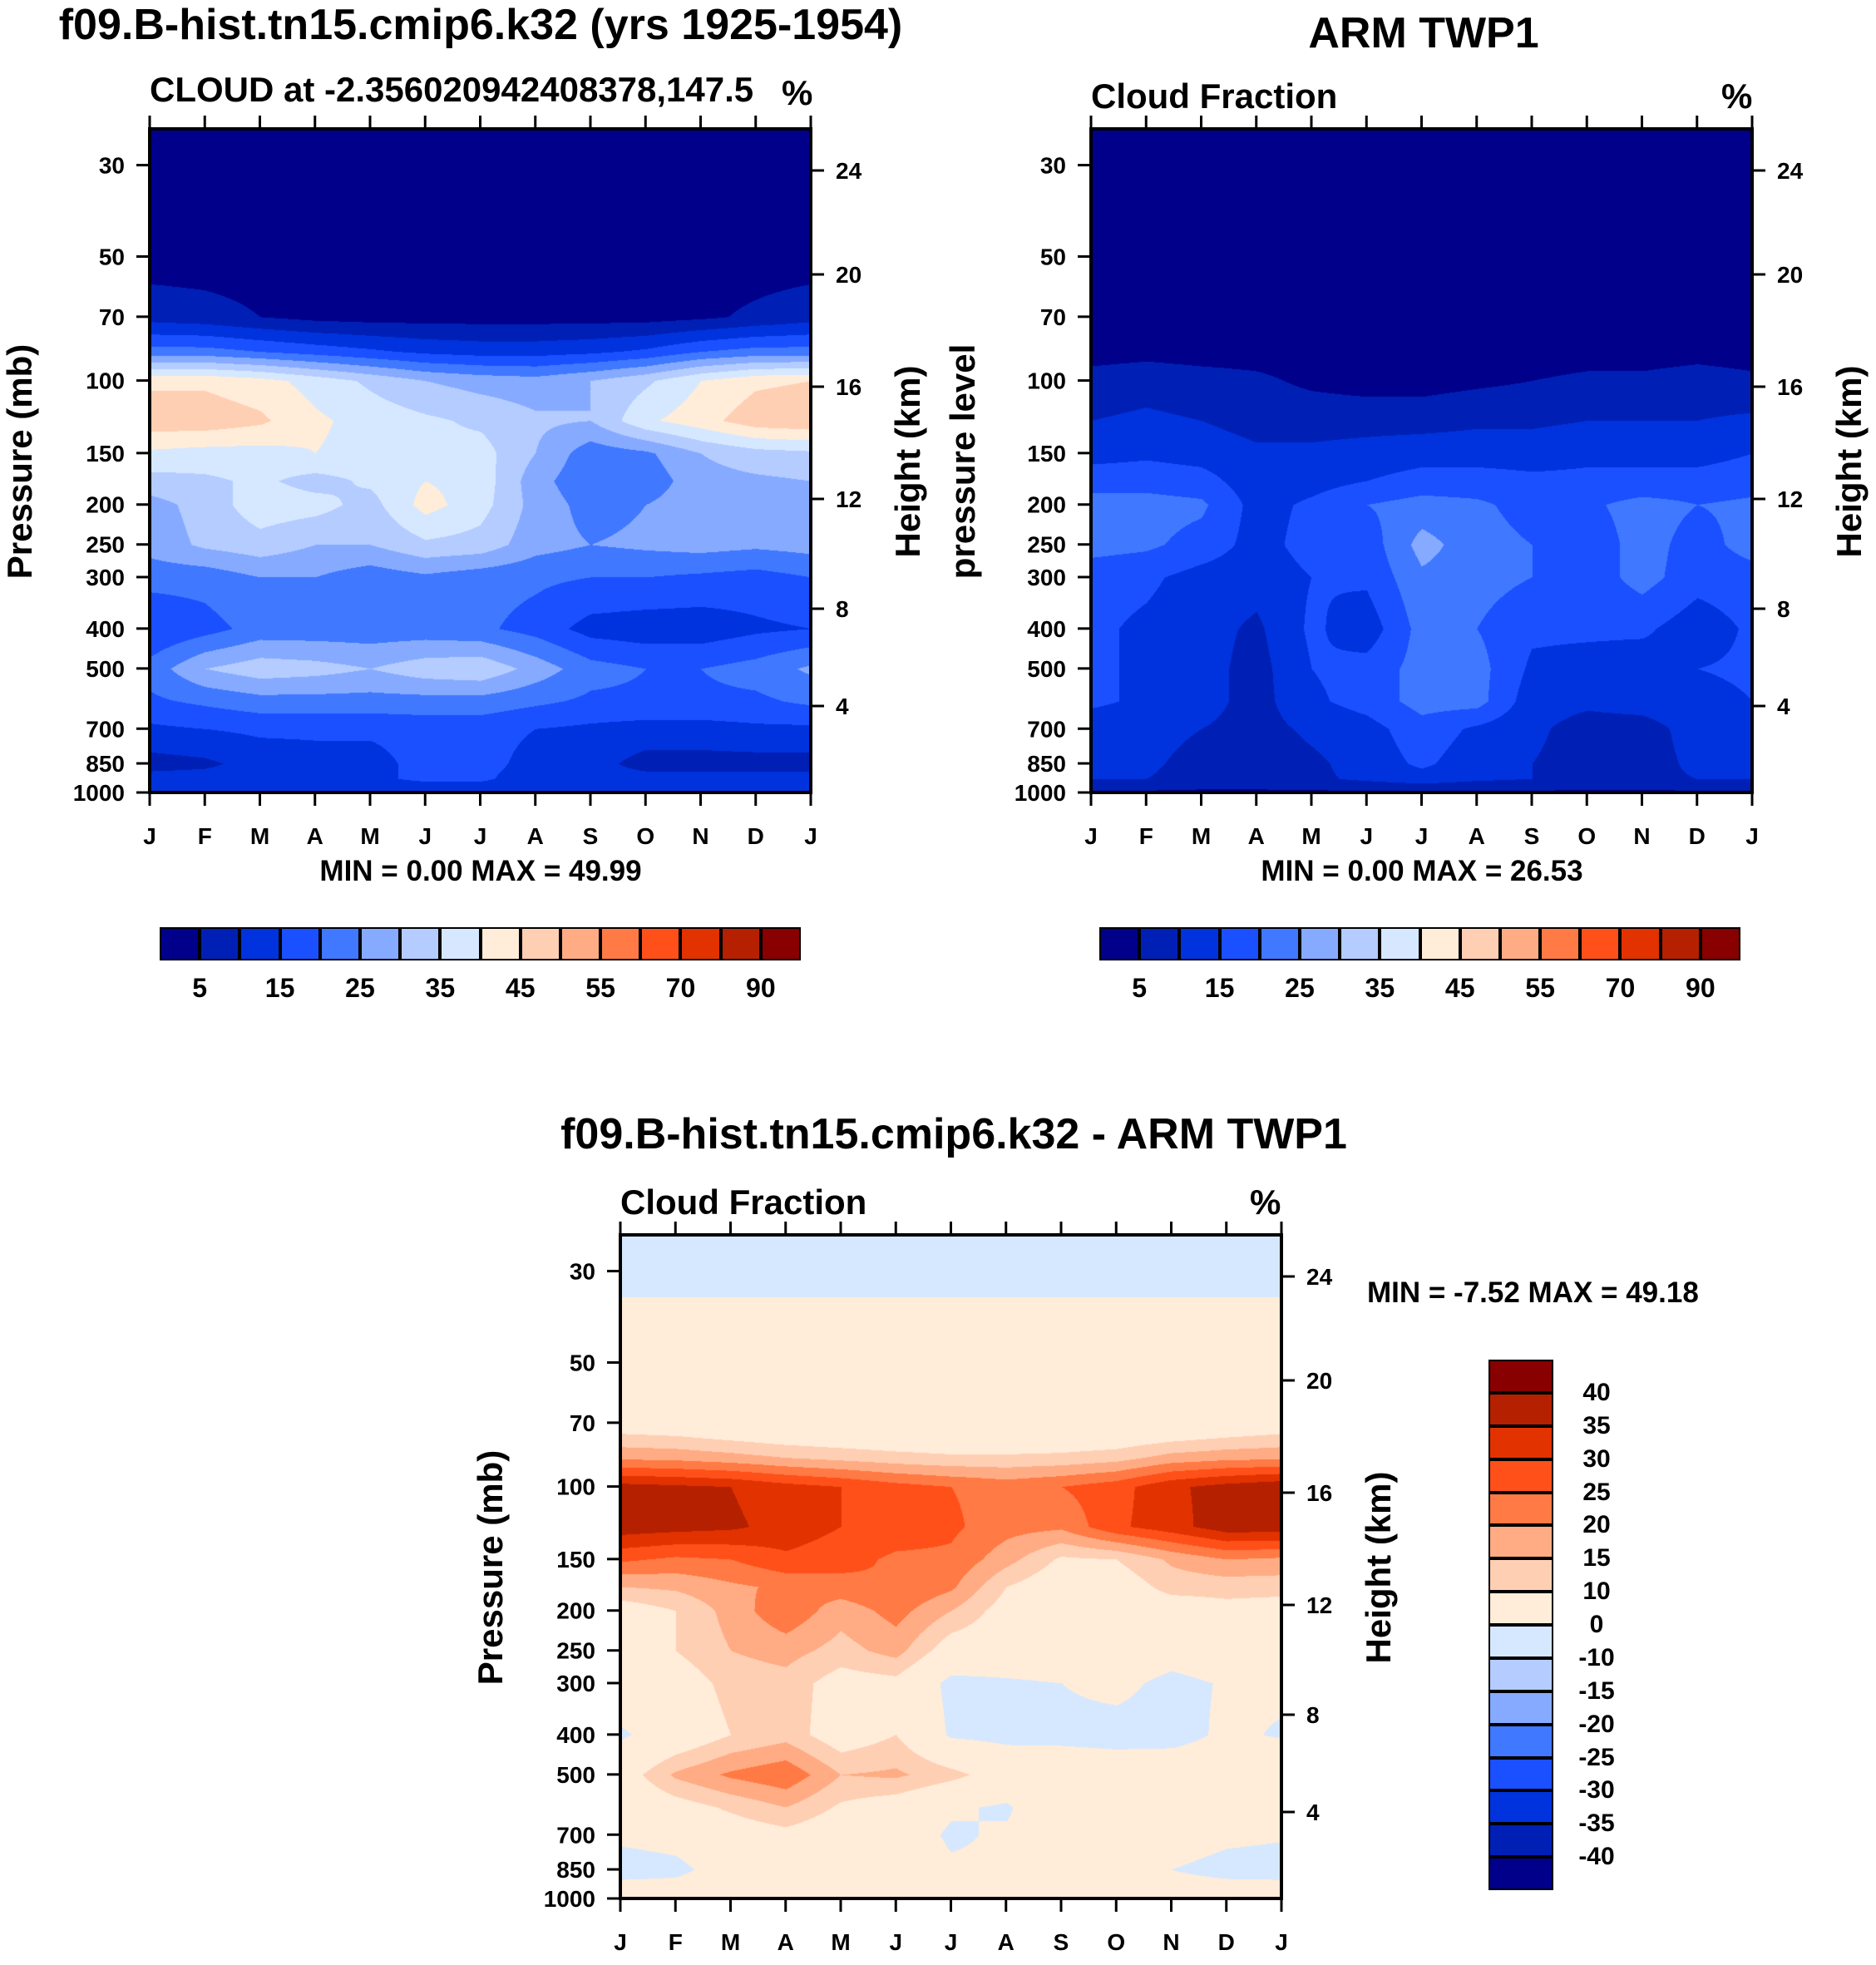  What do you see at coordinates (841, 1942) in the screenshot?
I see `month-label: M` at bounding box center [841, 1942].